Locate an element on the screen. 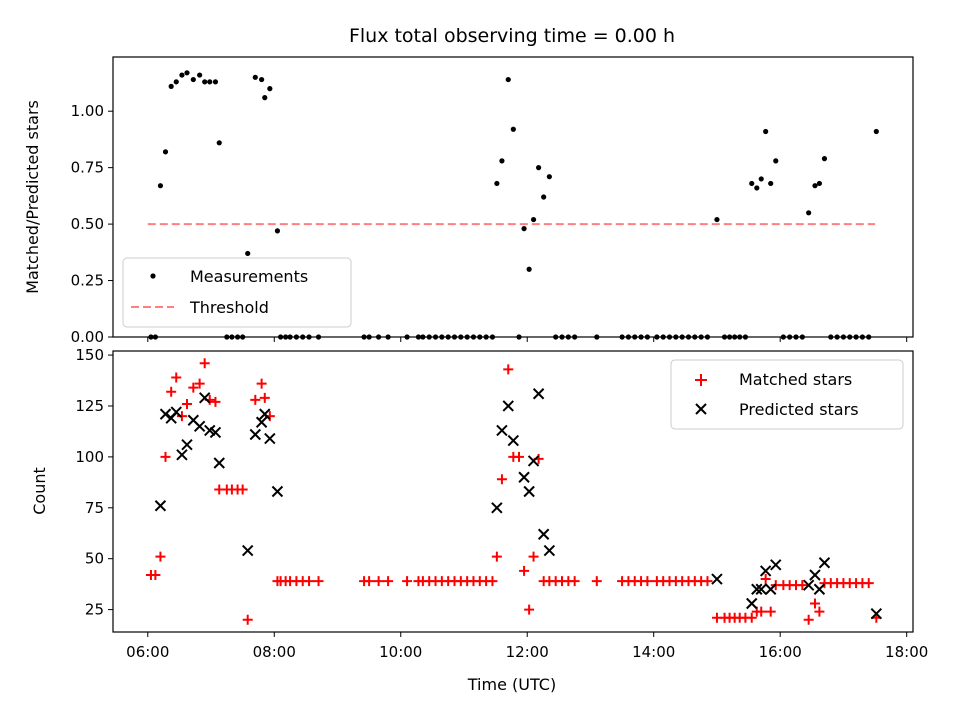  count-x-axis-label: Time (UTC) is located at coordinates (511, 684).